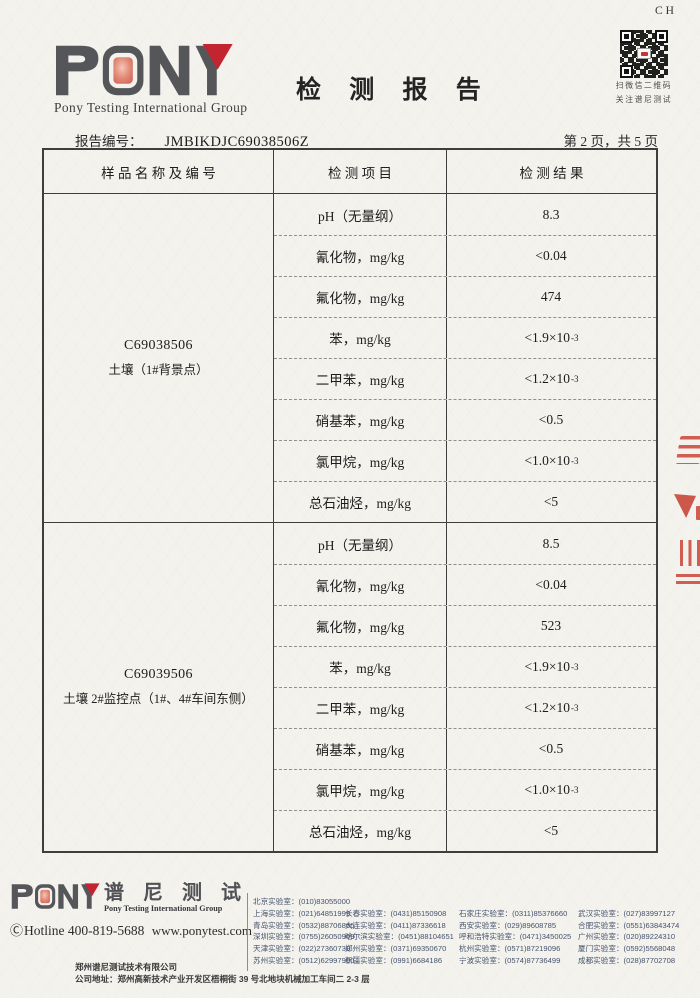 Image resolution: width=700 pixels, height=998 pixels. I want to click on sample-code: C69039506, so click(158, 674).